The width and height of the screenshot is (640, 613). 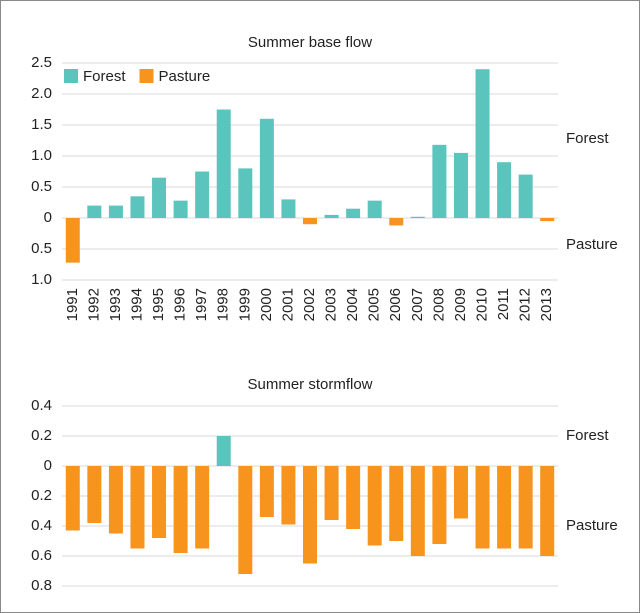 What do you see at coordinates (180, 304) in the screenshot?
I see `x-tick-label: 1996` at bounding box center [180, 304].